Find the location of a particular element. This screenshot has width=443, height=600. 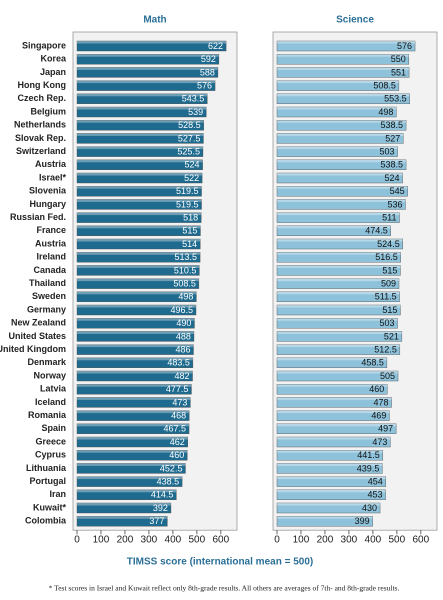

value-label: 539 is located at coordinates (195, 112).